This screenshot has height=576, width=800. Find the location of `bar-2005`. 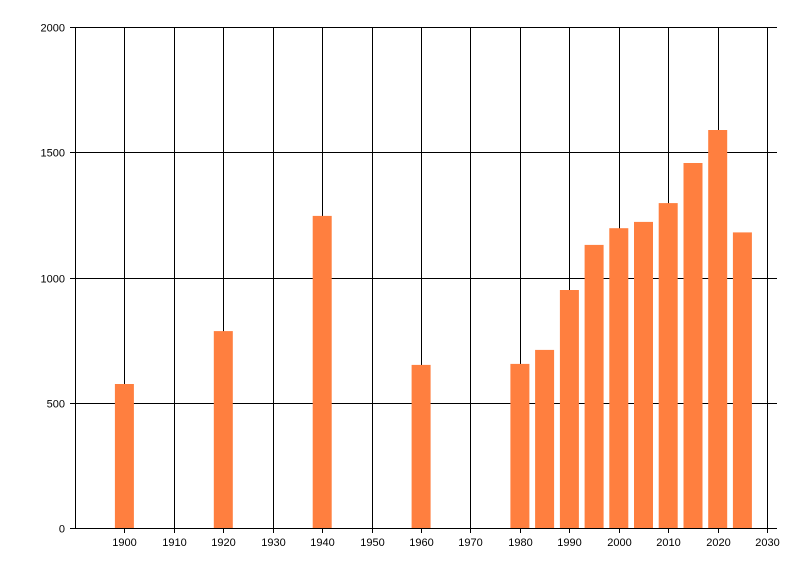

bar-2005 is located at coordinates (643, 374).